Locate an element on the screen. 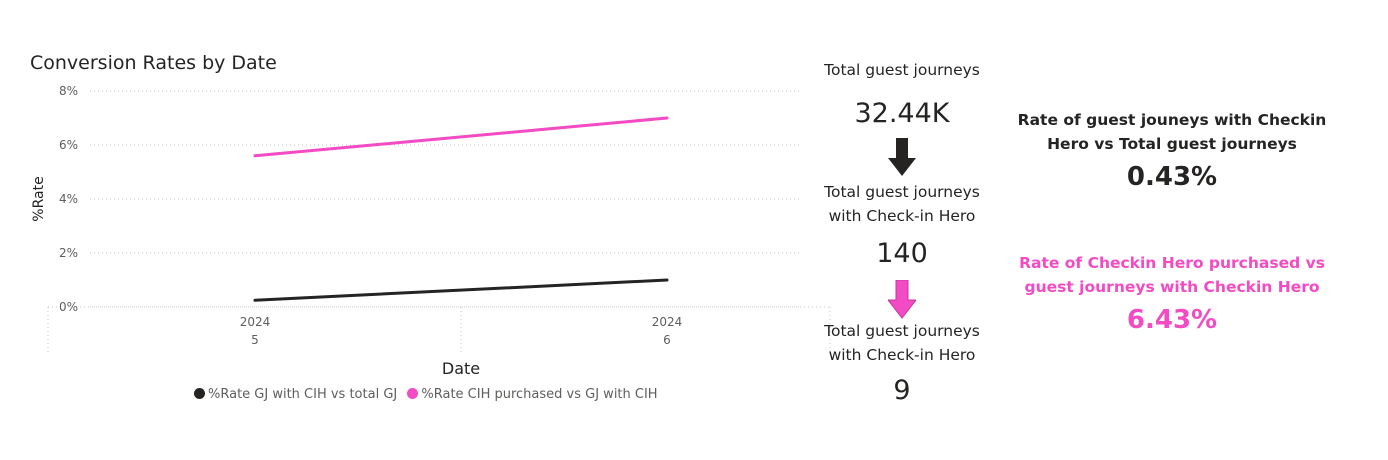 This screenshot has height=460, width=1388. y-tick-label: 6% is located at coordinates (68, 145).